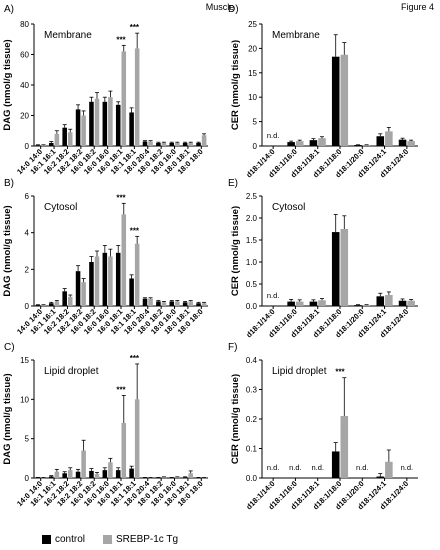  What do you see at coordinates (121, 197) in the screenshot?
I see `significance-marker-b: ***` at bounding box center [121, 197].